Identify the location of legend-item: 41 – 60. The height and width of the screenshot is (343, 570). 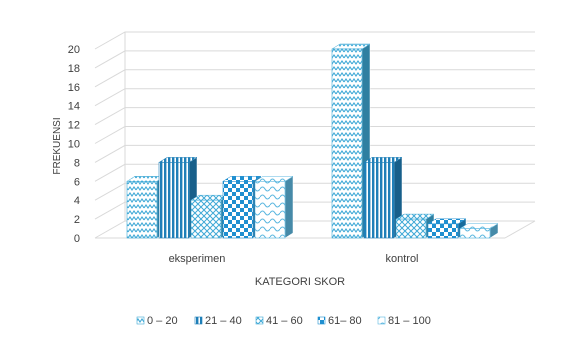
(279, 321).